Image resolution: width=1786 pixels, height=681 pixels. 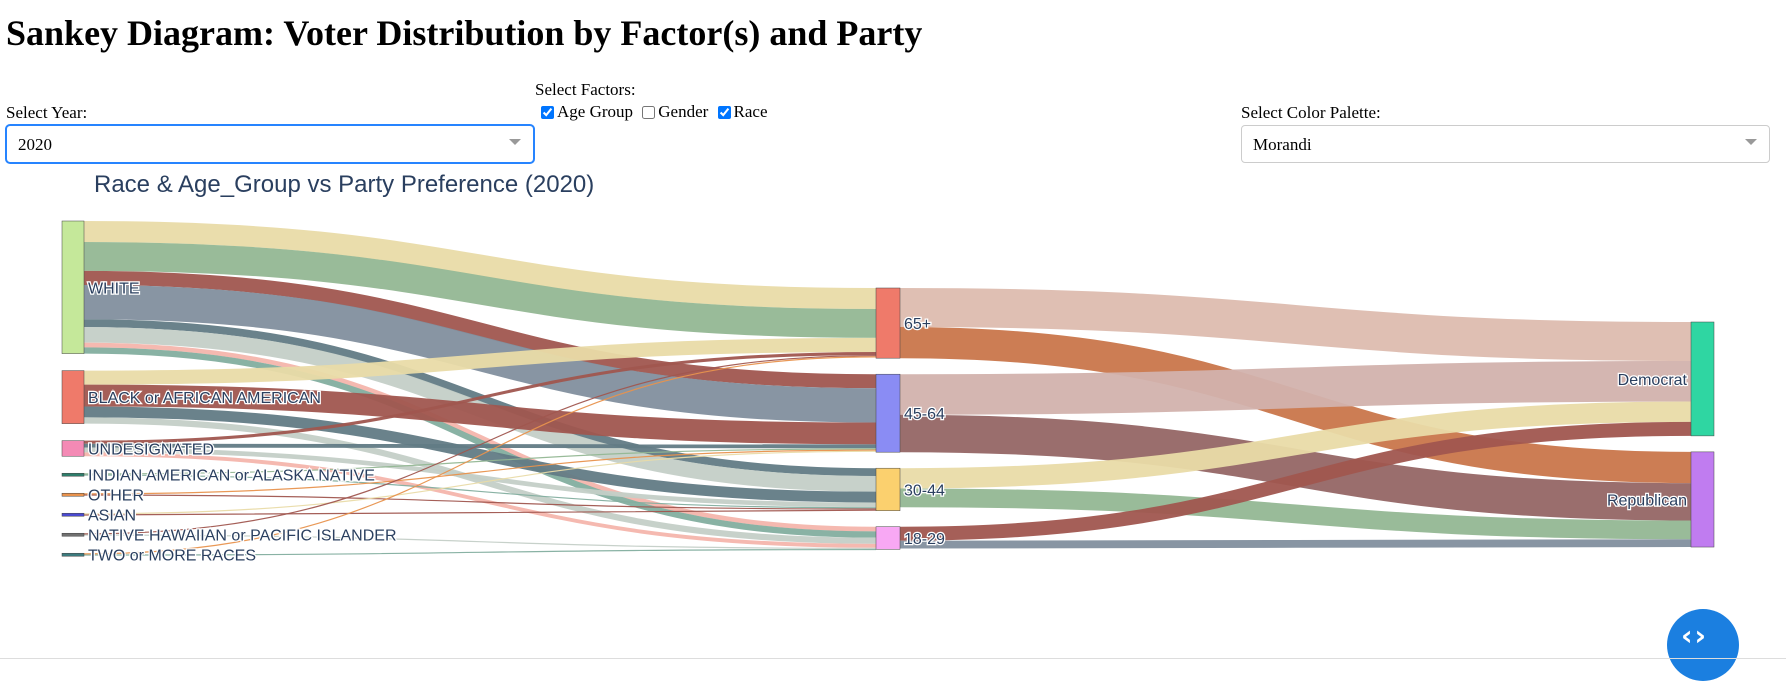 I want to click on sankey-node-label: INDIAN AMERICAN or ALASKA NATIVE, so click(x=231, y=476).